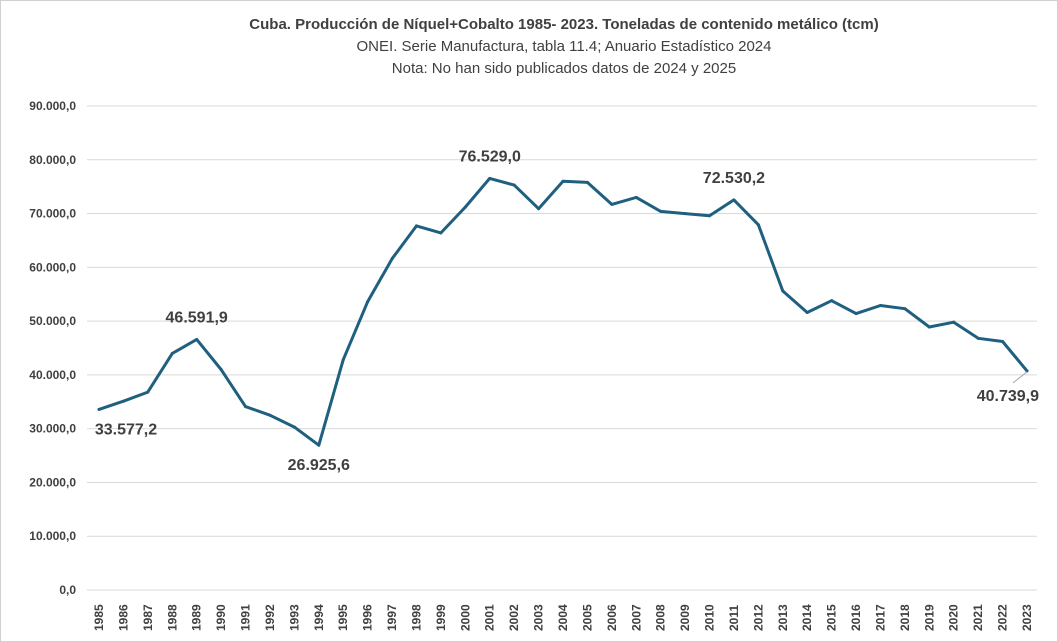 This screenshot has width=1058, height=642. What do you see at coordinates (490, 156) in the screenshot?
I see `data-label: 76.529,0` at bounding box center [490, 156].